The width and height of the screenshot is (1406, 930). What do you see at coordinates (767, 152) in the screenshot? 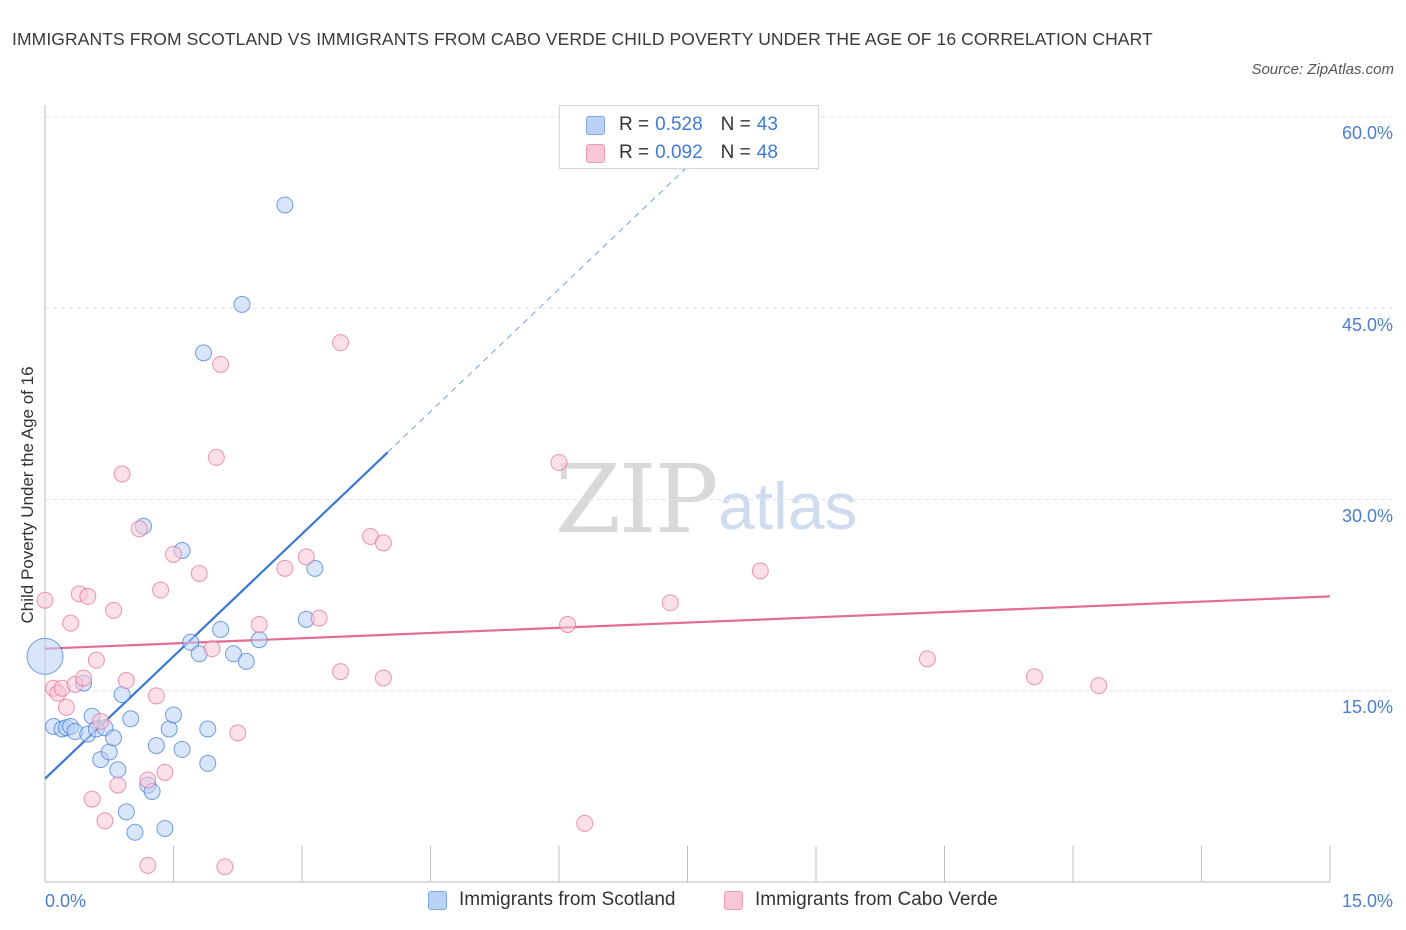
I see `n-value: 48` at bounding box center [767, 152].